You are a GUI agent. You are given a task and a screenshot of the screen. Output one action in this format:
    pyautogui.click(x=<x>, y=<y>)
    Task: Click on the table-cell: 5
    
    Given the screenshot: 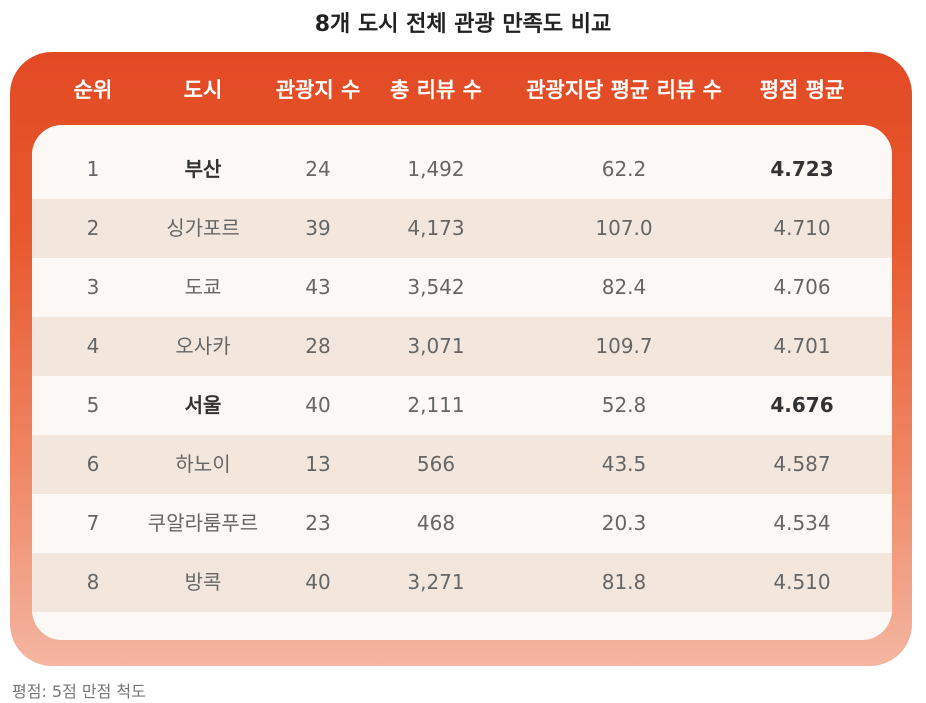 What is the action you would take?
    pyautogui.click(x=93, y=405)
    